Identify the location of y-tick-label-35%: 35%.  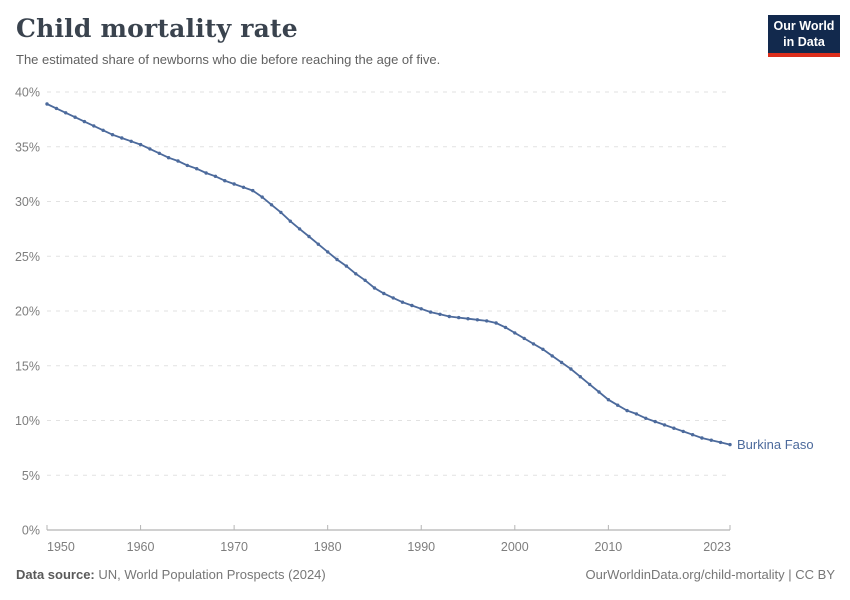
(27, 147).